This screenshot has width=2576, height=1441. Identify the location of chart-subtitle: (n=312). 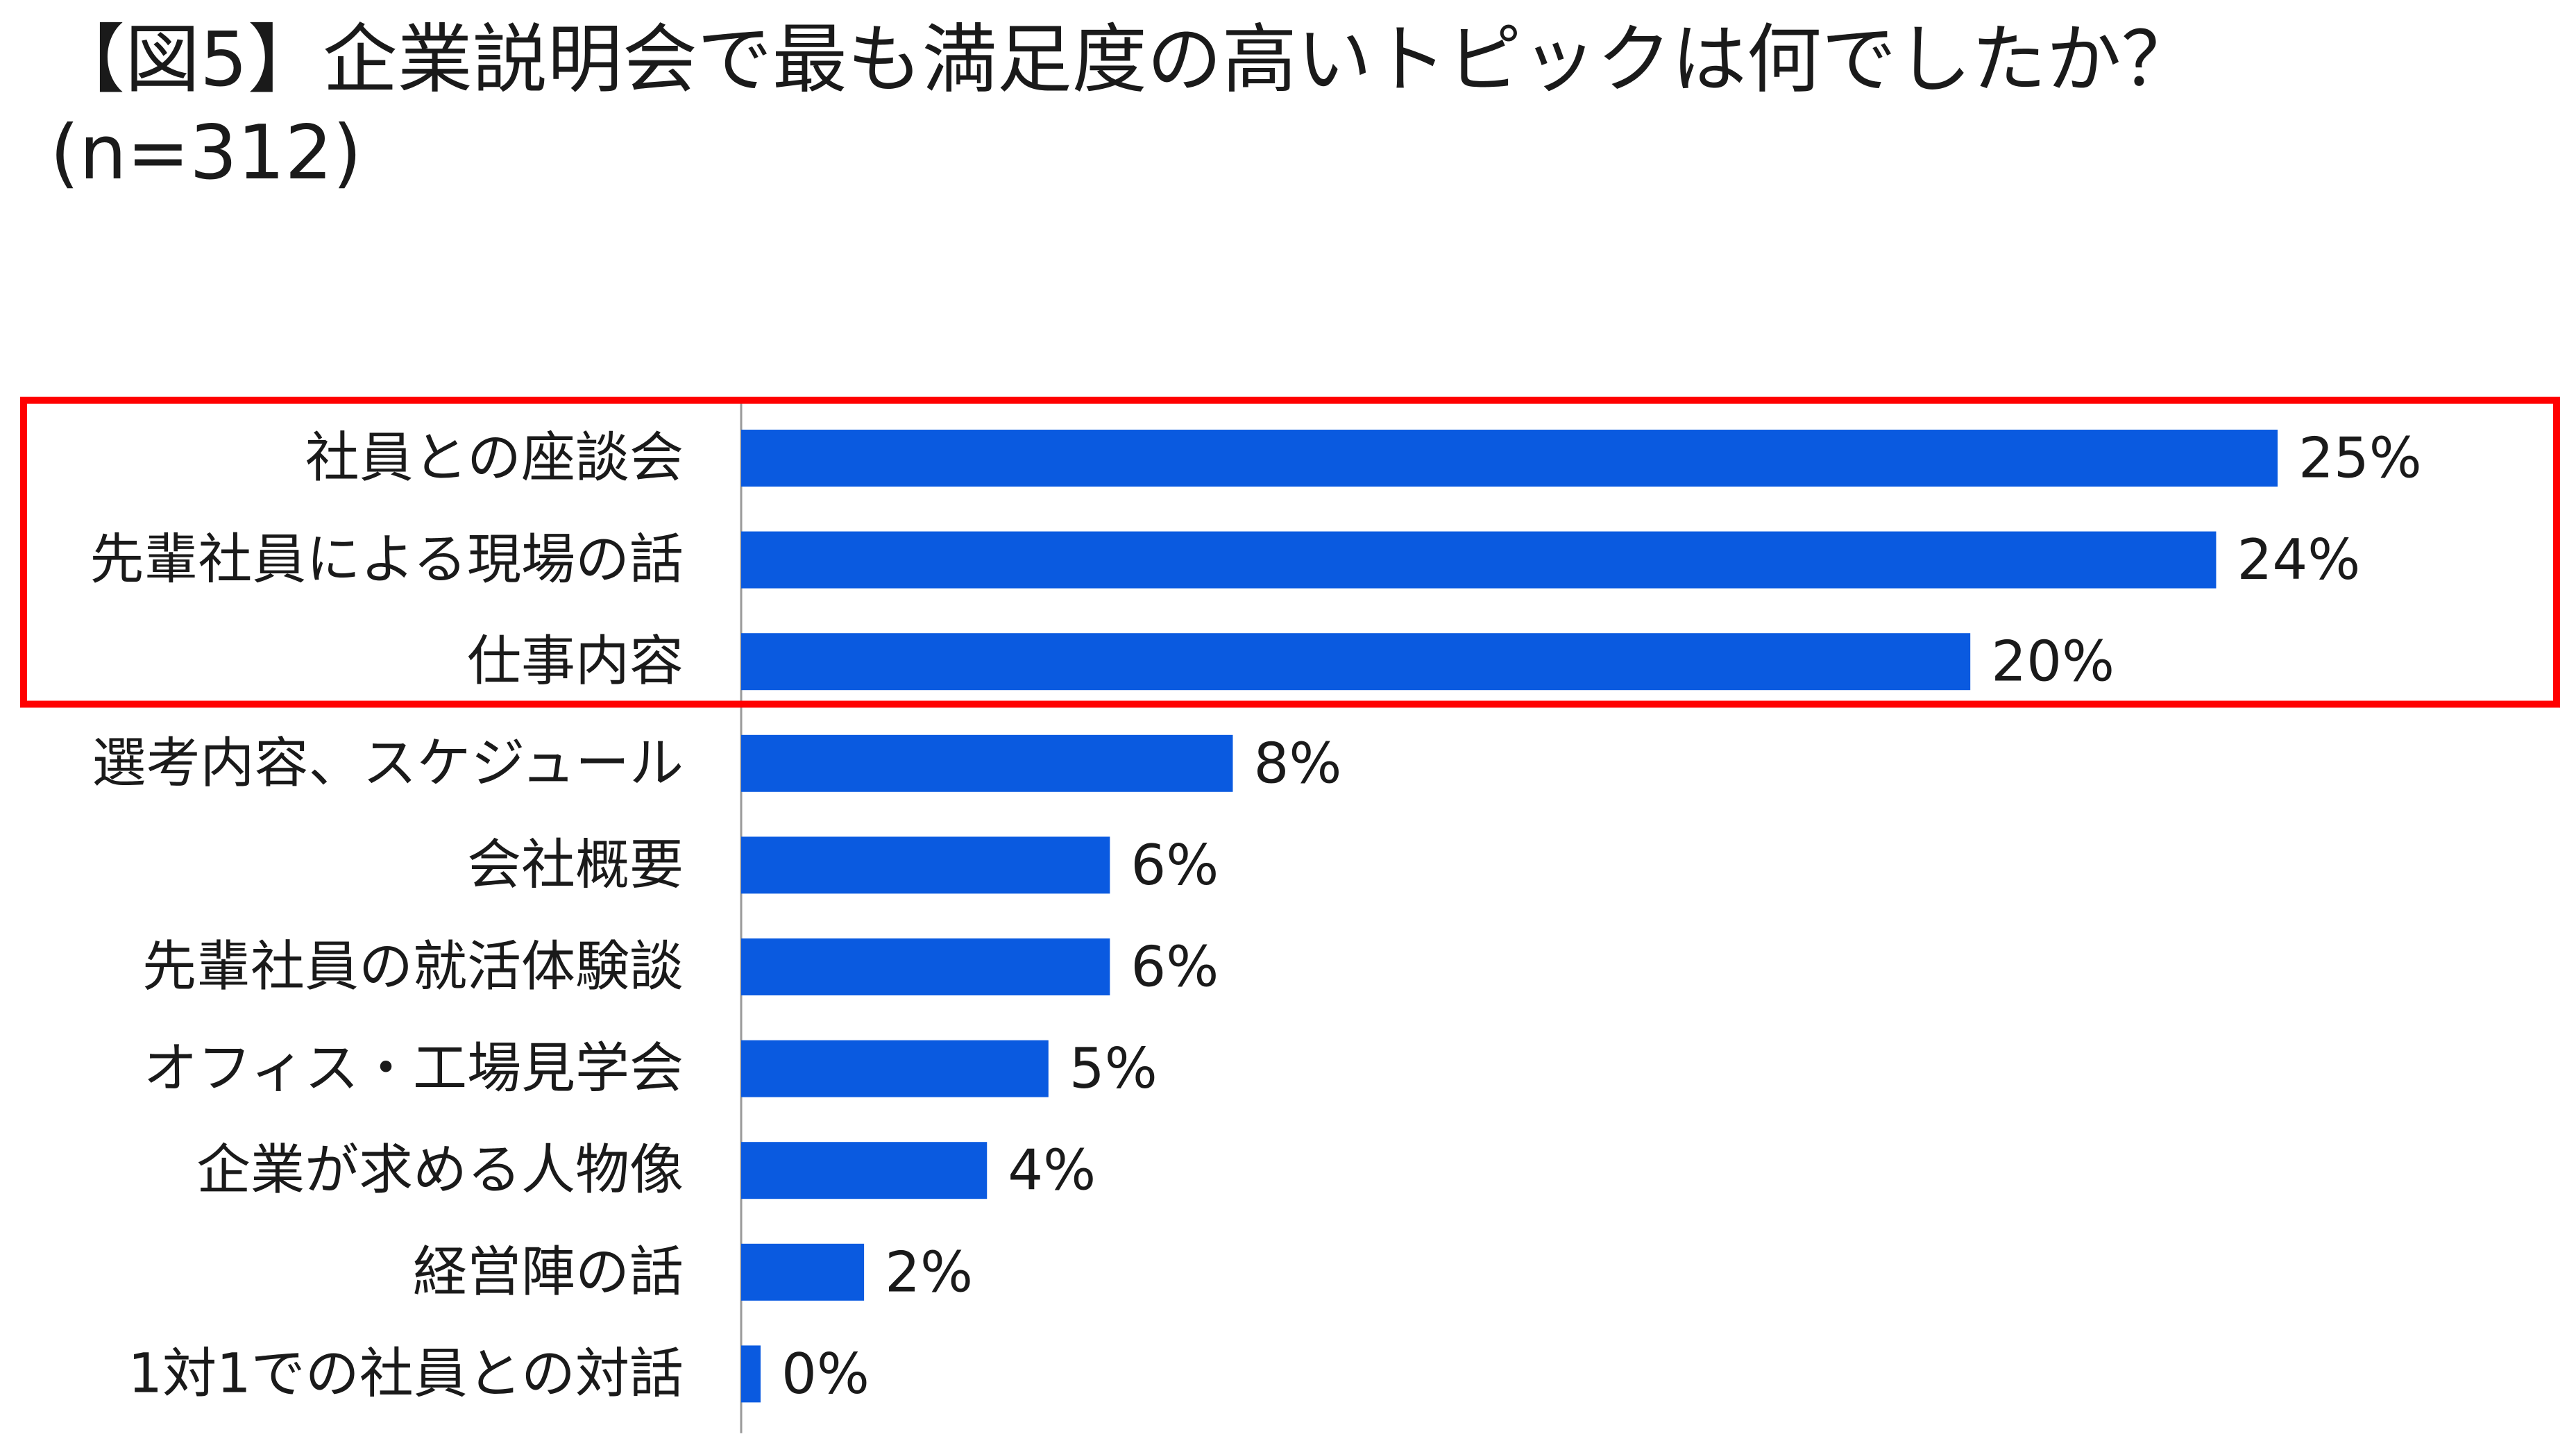
(206, 153).